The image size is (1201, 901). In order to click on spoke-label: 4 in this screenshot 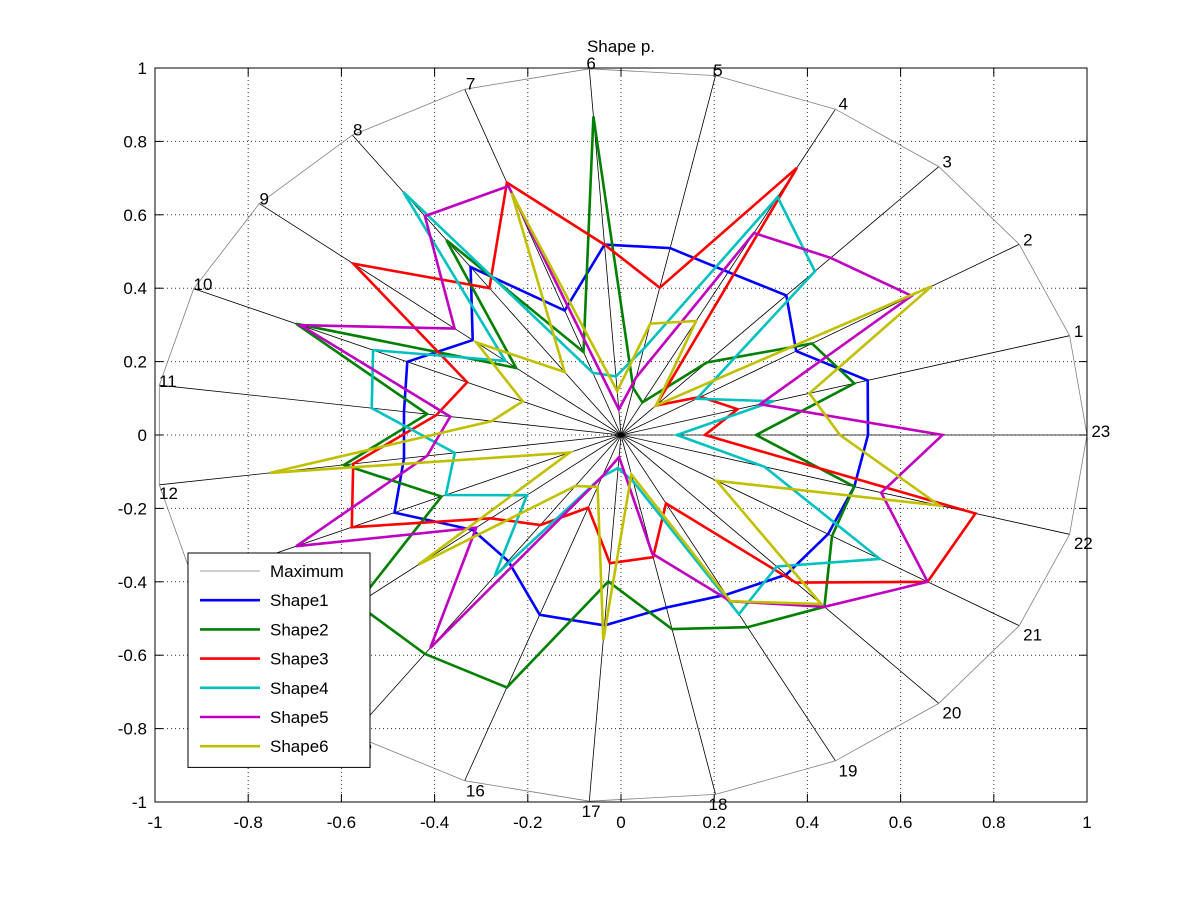, I will do `click(843, 104)`.